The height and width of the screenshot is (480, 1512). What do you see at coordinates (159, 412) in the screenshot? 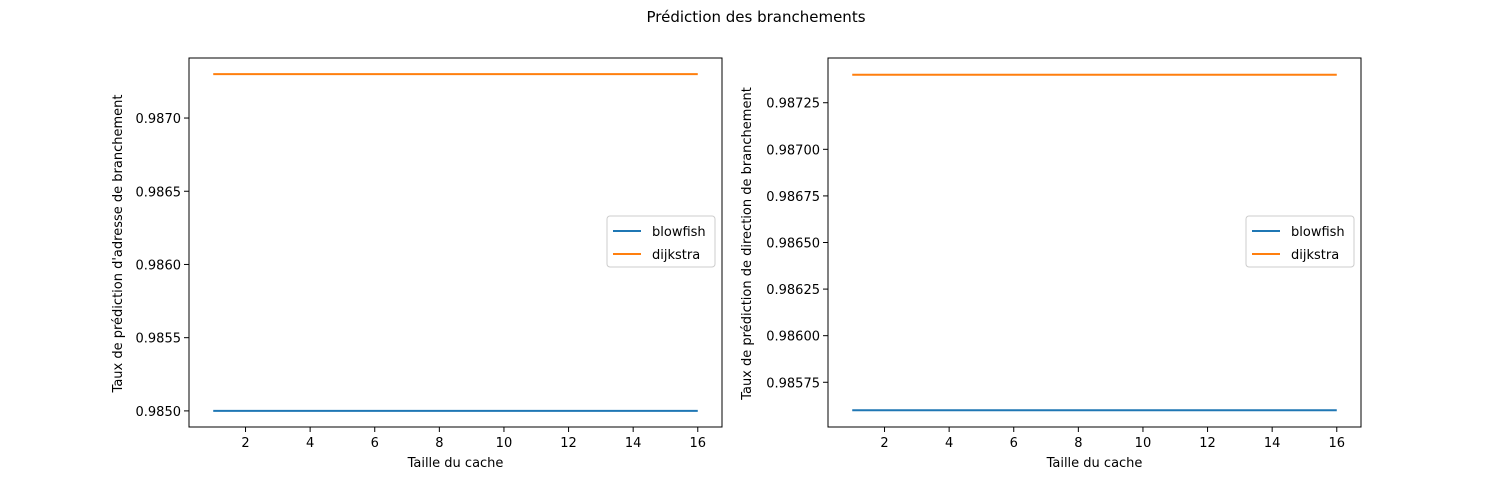
I see `y-tick-label: 0.9850` at bounding box center [159, 412].